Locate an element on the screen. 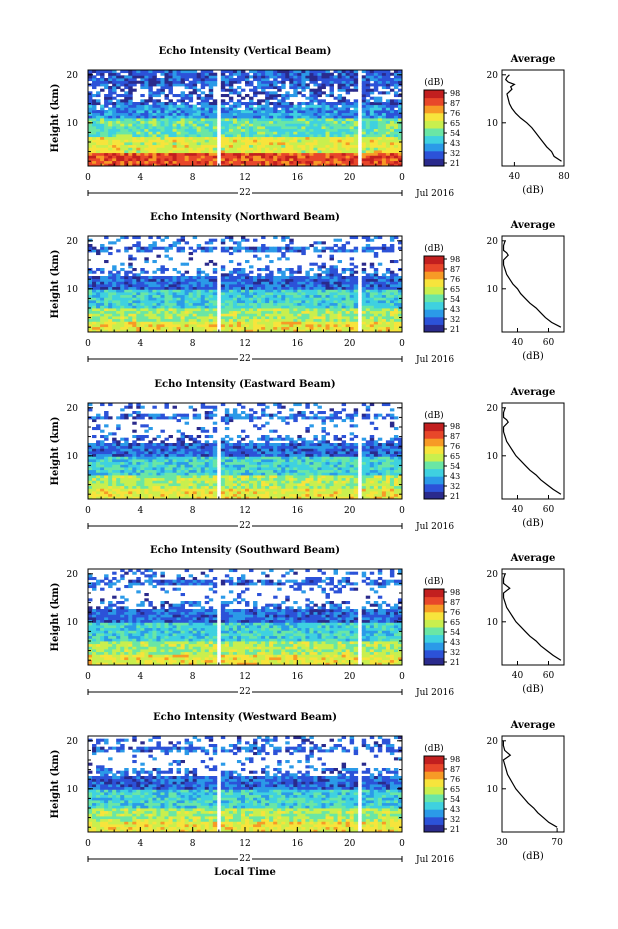  month-label: Jul 2016 is located at coordinates (434, 194).